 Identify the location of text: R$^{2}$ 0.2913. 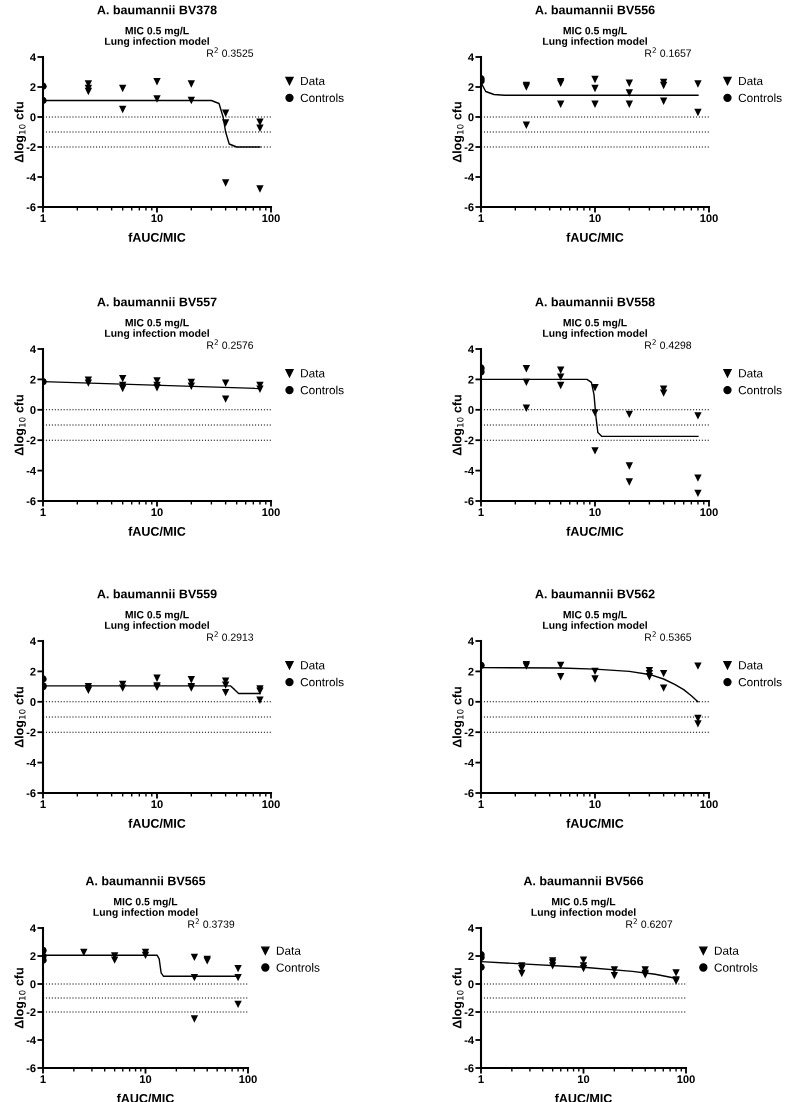
(230, 636).